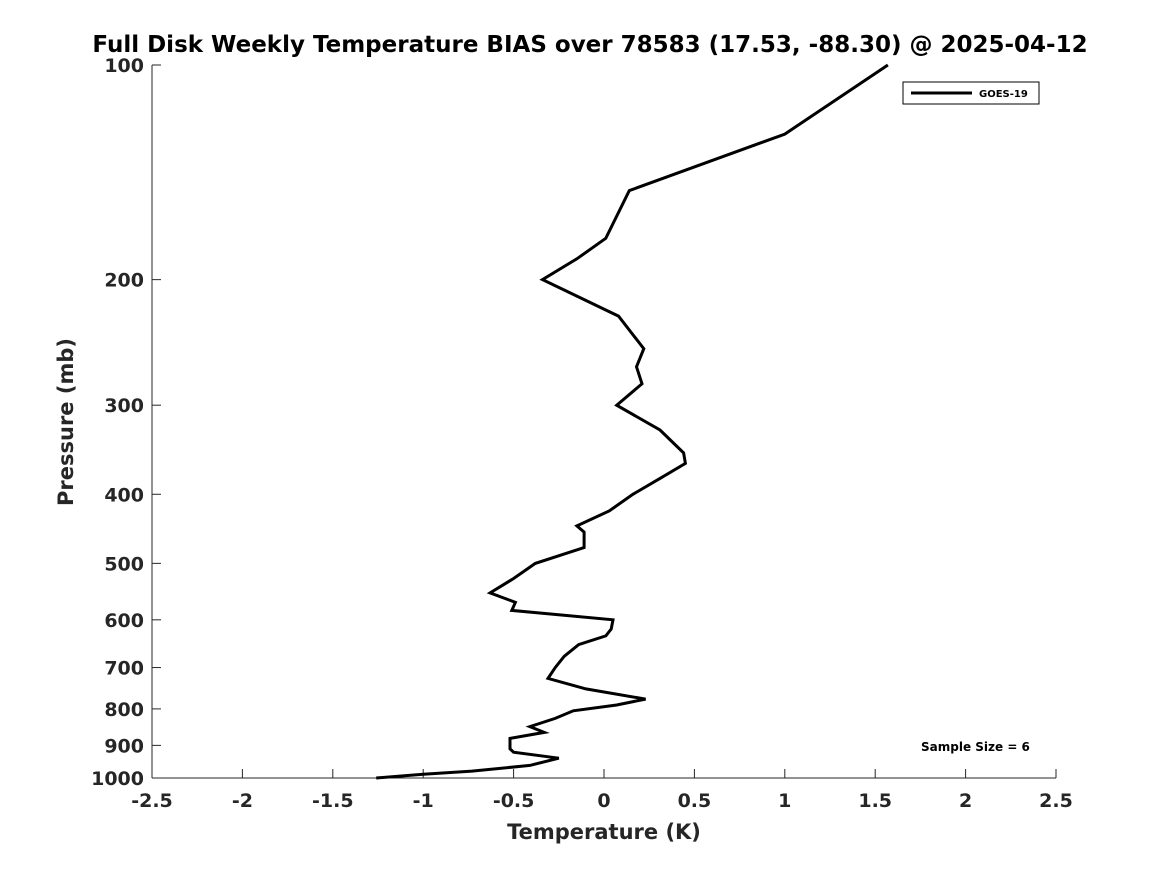 The image size is (1167, 875). I want to click on y-tick-label: 100, so click(124, 66).